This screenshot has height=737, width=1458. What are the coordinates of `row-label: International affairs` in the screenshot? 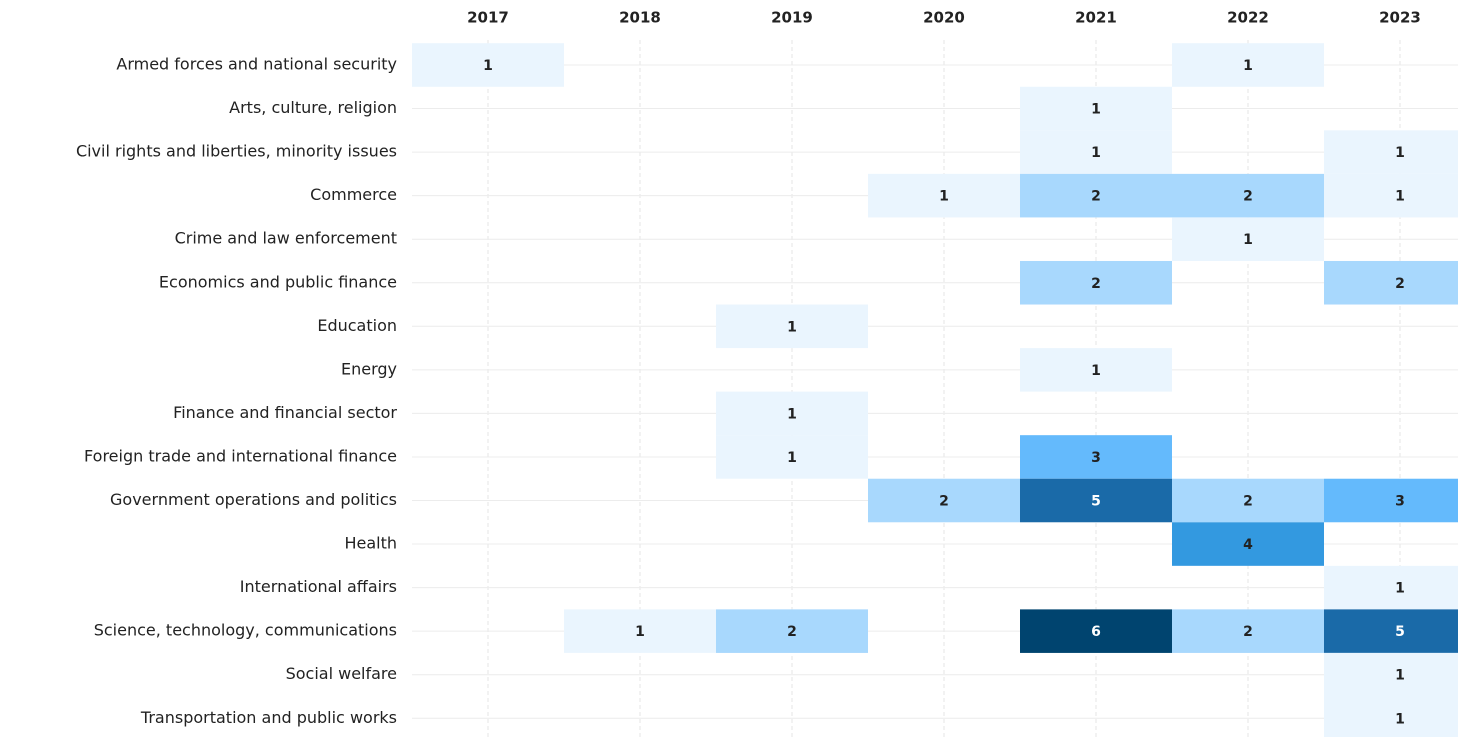 It's located at (318, 586).